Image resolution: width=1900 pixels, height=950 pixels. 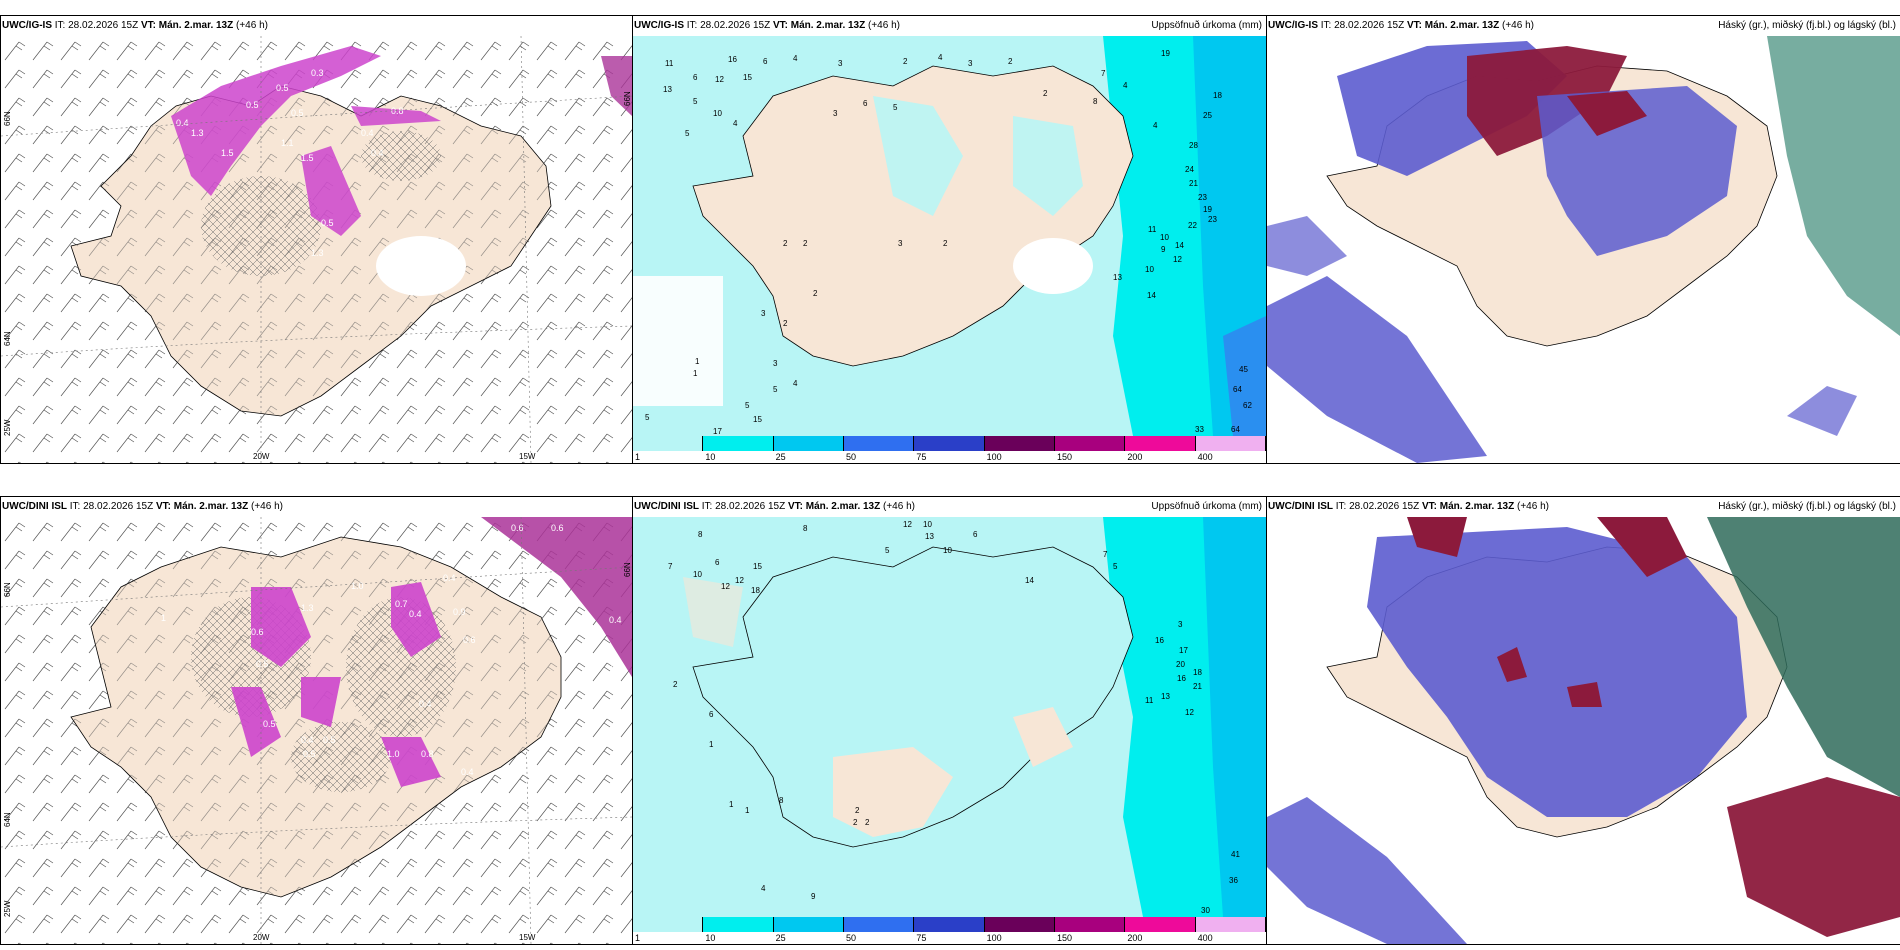 What do you see at coordinates (1206, 506) in the screenshot?
I see `panel-right-title: Uppsöfnuð úrkoma (mm)` at bounding box center [1206, 506].